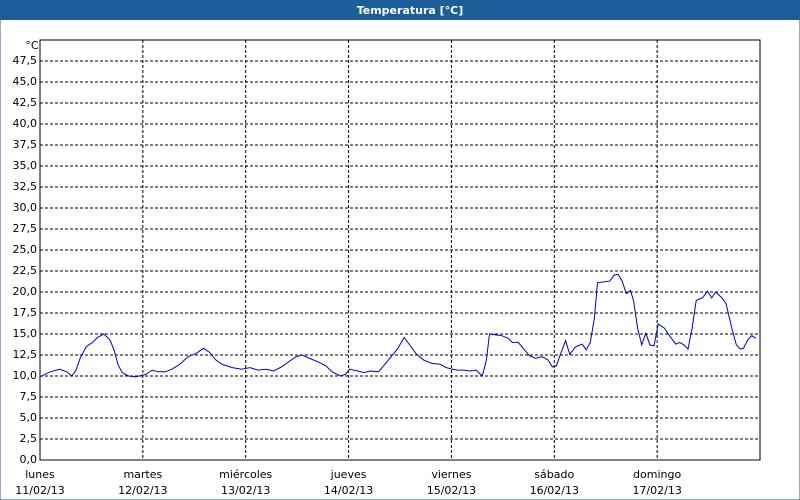 This screenshot has height=500, width=800. Describe the element at coordinates (39, 490) in the screenshot. I see `x-tick-label: 11/02/13` at that location.